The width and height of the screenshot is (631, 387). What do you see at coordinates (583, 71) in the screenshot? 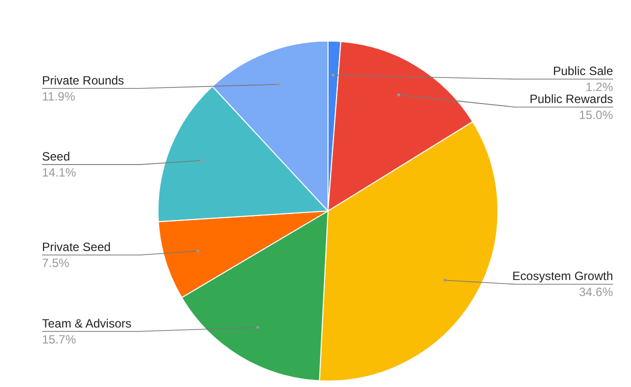
I see `slice-label: Public Sale` at bounding box center [583, 71].